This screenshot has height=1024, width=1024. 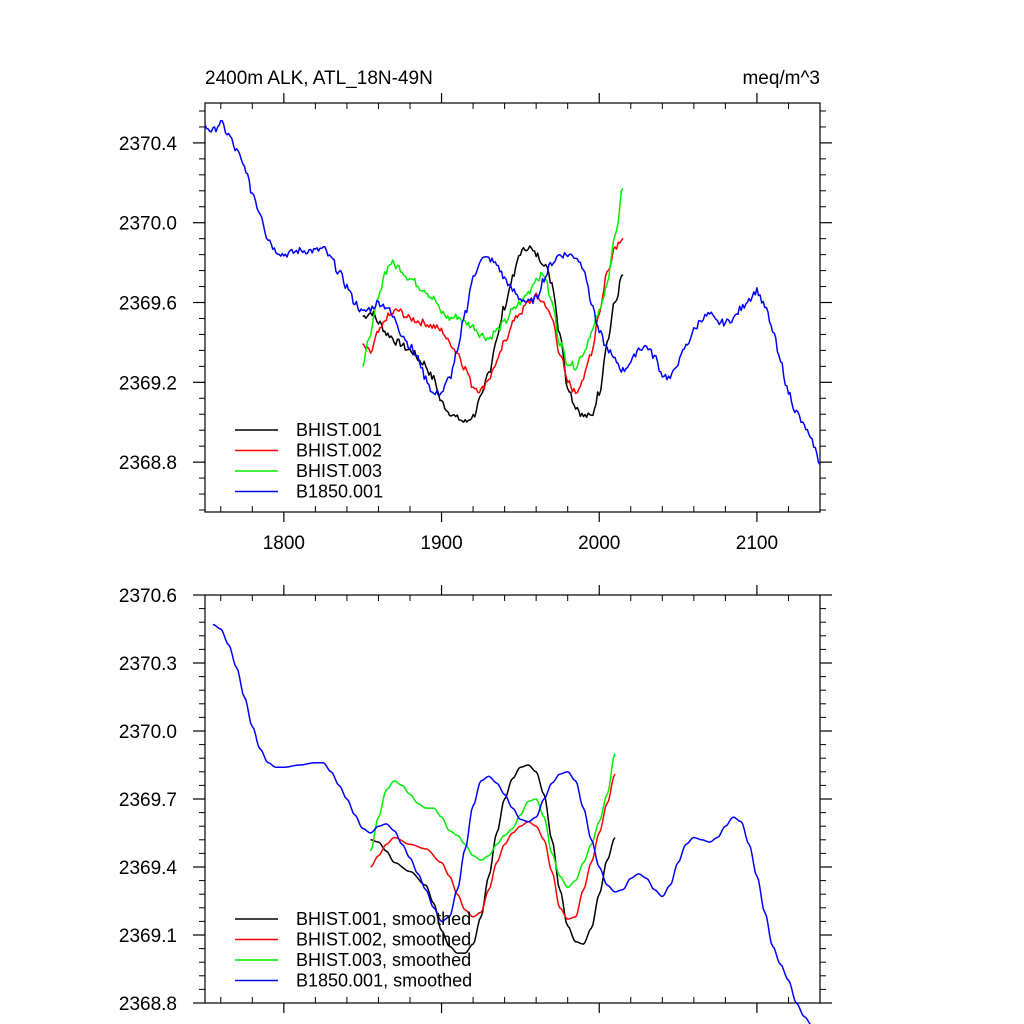 I want to click on legend-label: B1850.001, smoothed, so click(x=384, y=981).